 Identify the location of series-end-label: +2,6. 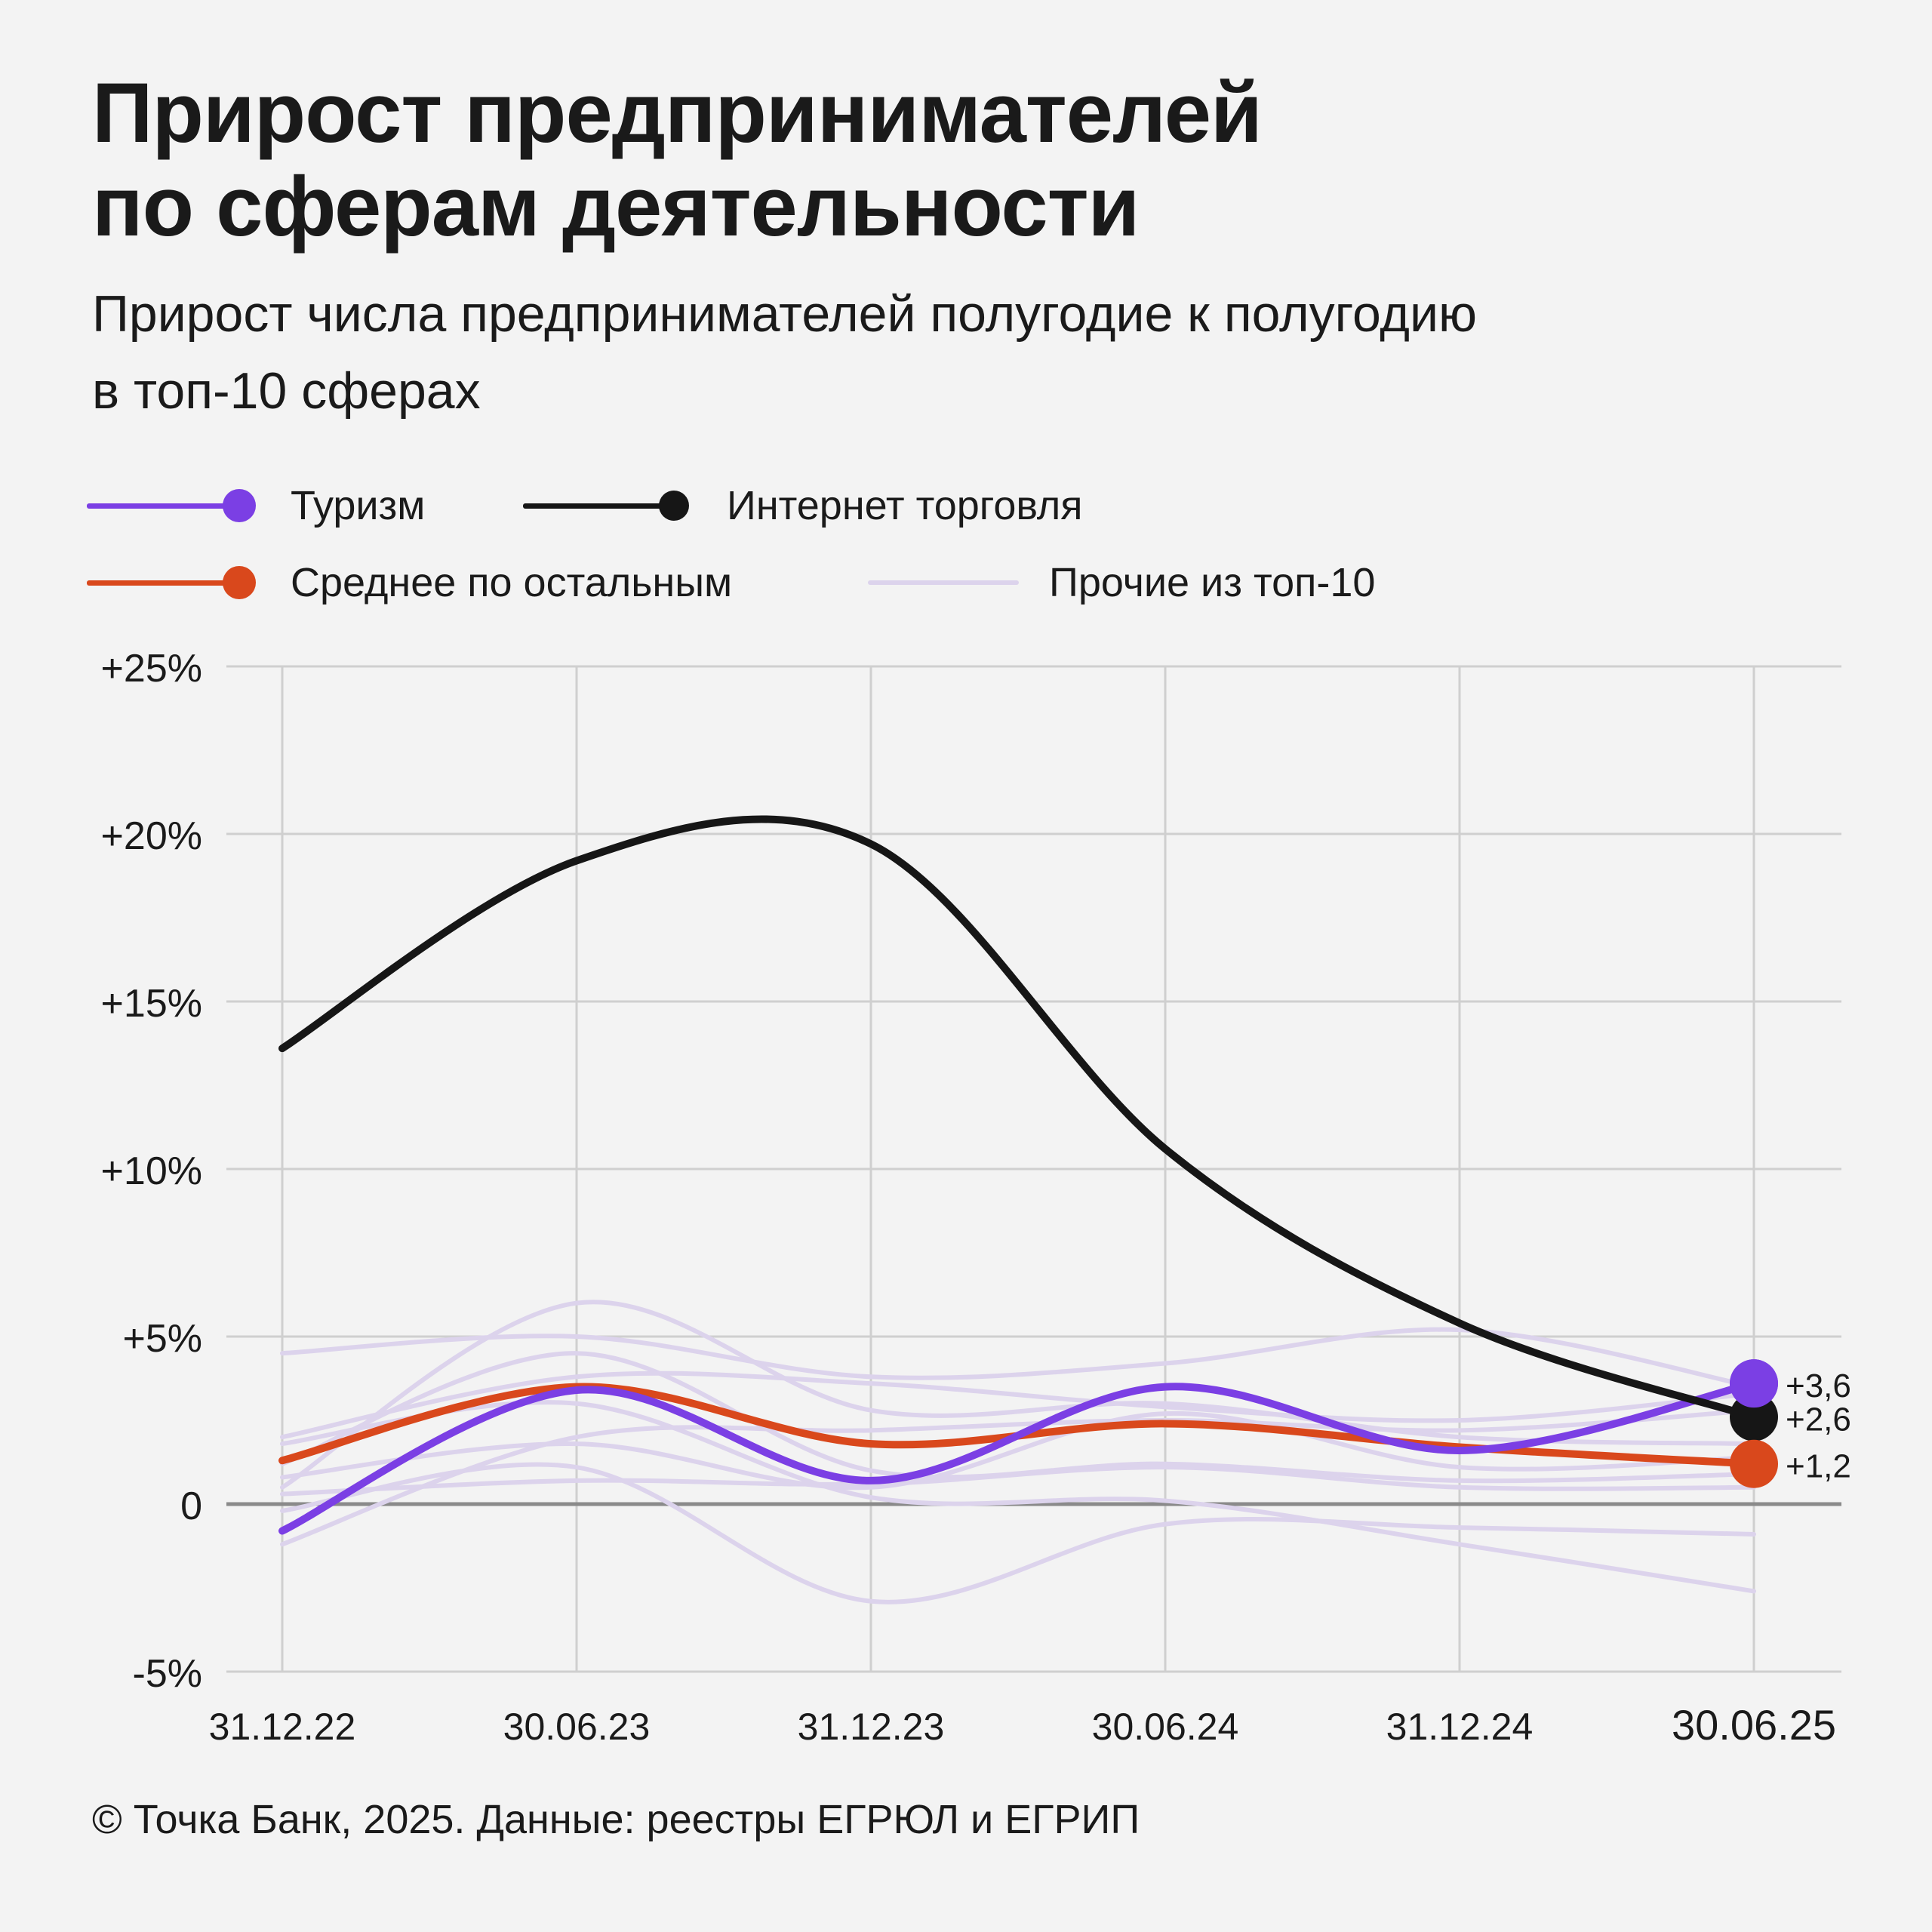
(1818, 1419).